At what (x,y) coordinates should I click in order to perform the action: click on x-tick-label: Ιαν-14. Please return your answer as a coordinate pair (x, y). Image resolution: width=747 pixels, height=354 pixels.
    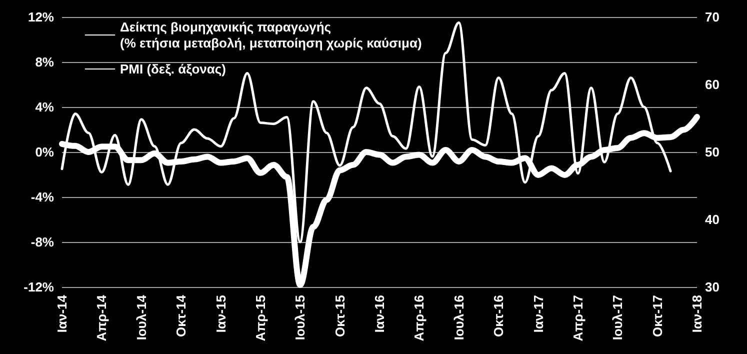
    Looking at the image, I should click on (62, 313).